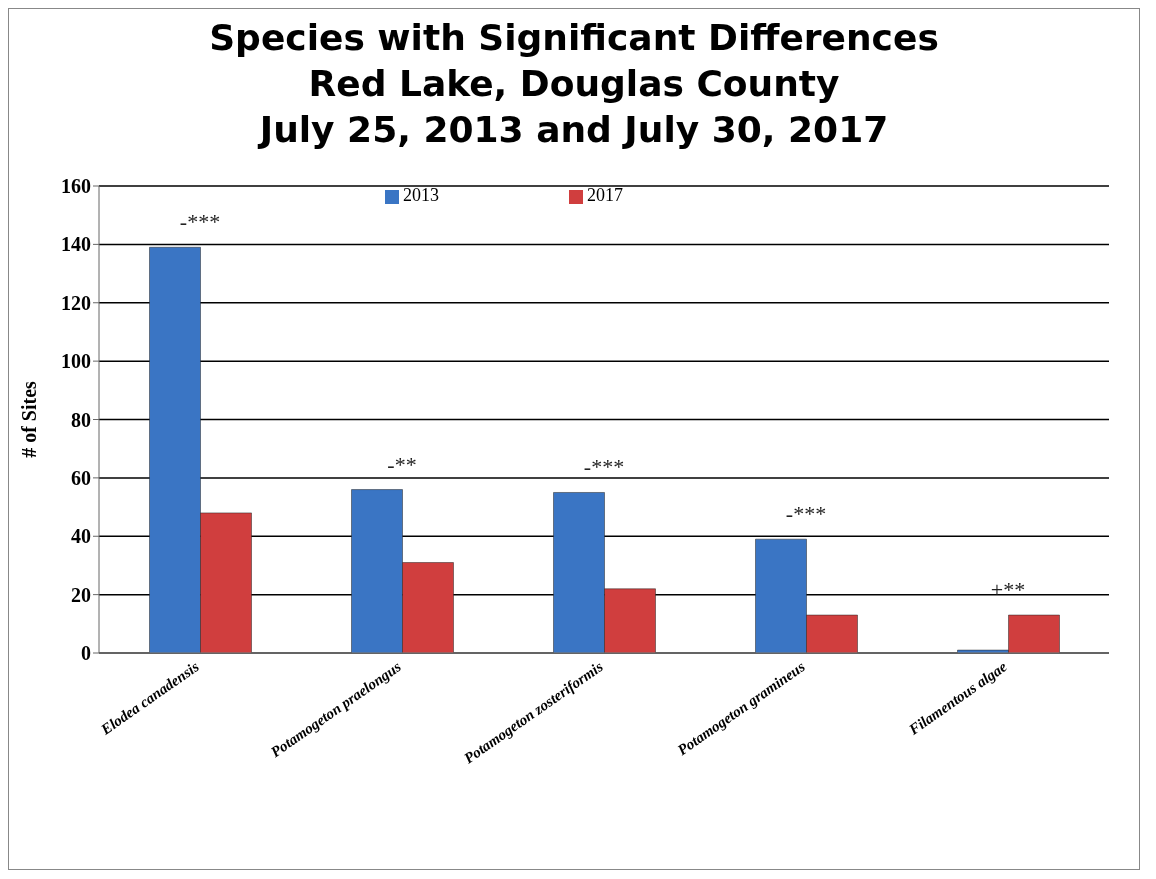 The image size is (1156, 879). Describe the element at coordinates (86, 653) in the screenshot. I see `y-tick-label: 0` at that location.